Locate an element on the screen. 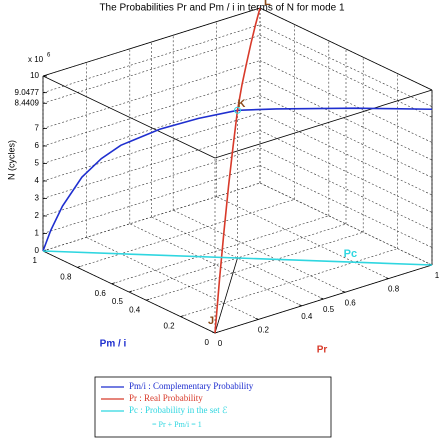 The image size is (444, 440). y-tick-label: 0.8 is located at coordinates (66, 277).